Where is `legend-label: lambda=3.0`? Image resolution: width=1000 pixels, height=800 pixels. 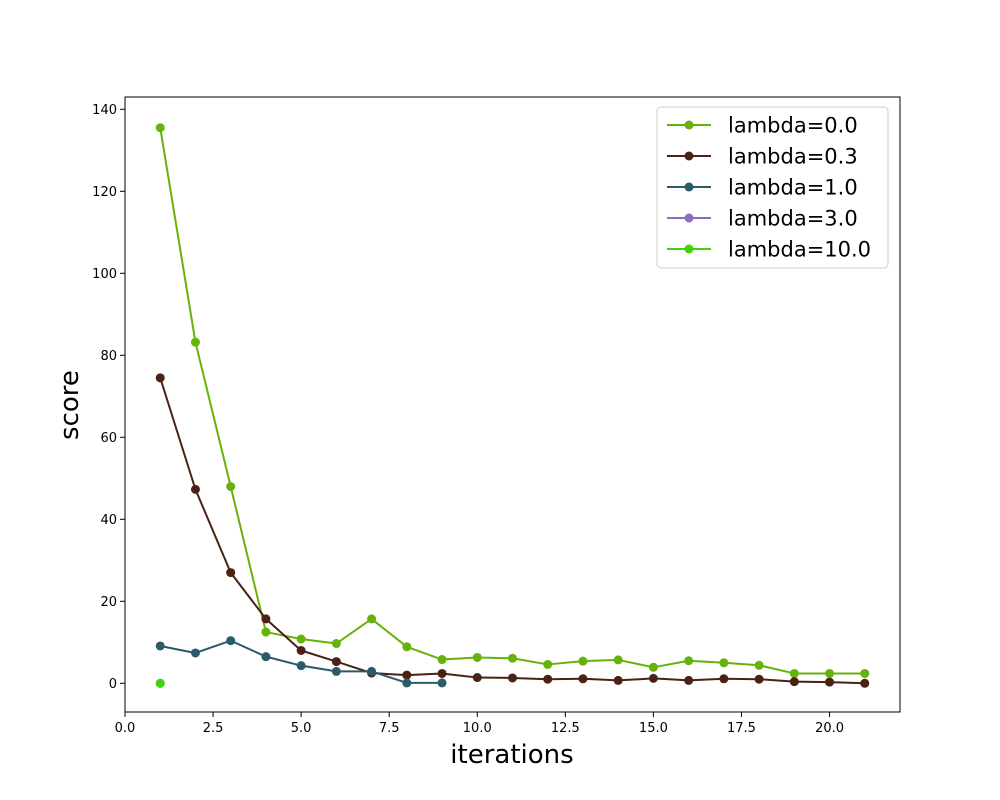
legend-label: lambda=3.0 is located at coordinates (793, 219).